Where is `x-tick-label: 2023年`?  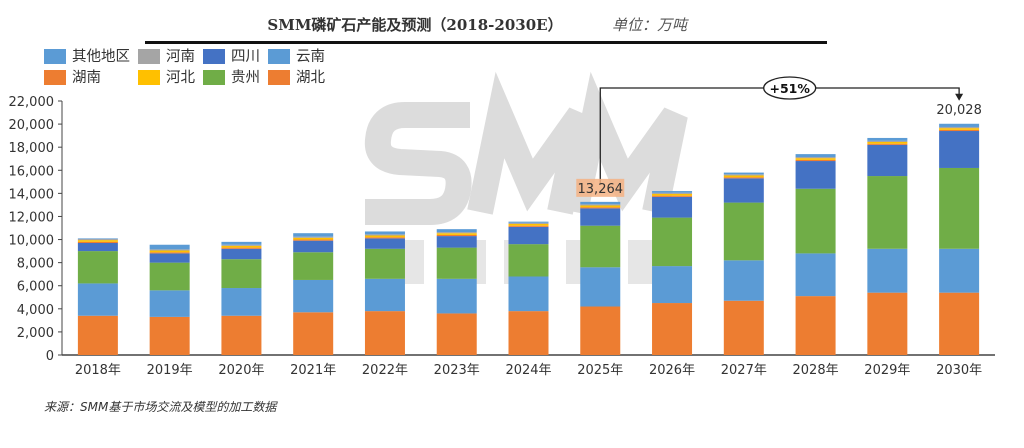
x-tick-label: 2023年 is located at coordinates (457, 370).